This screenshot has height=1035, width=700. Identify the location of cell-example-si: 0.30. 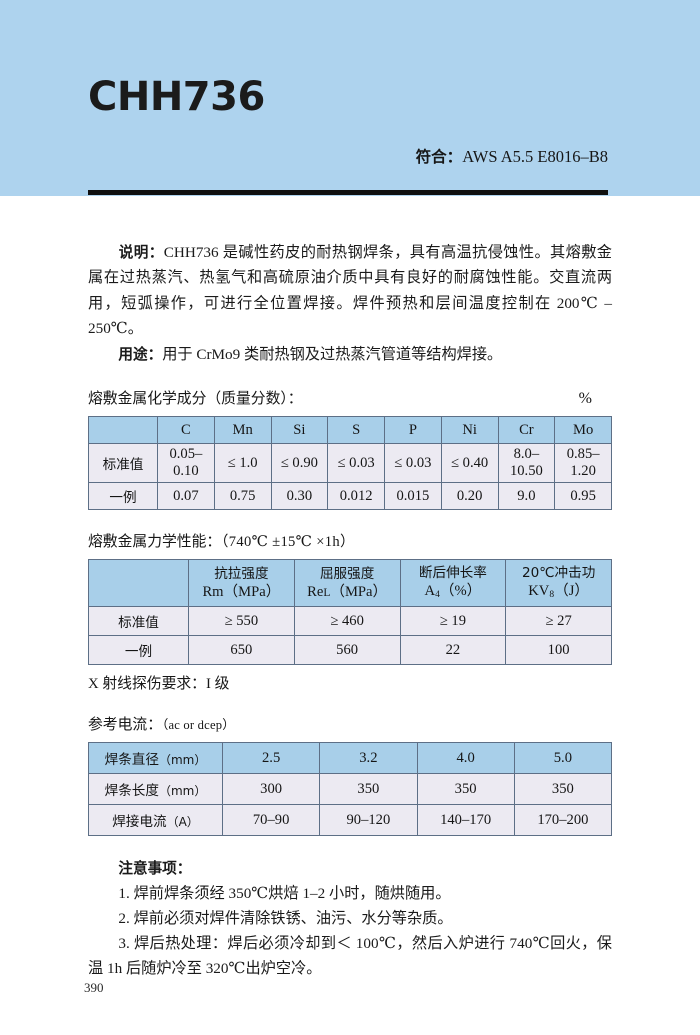
(299, 496).